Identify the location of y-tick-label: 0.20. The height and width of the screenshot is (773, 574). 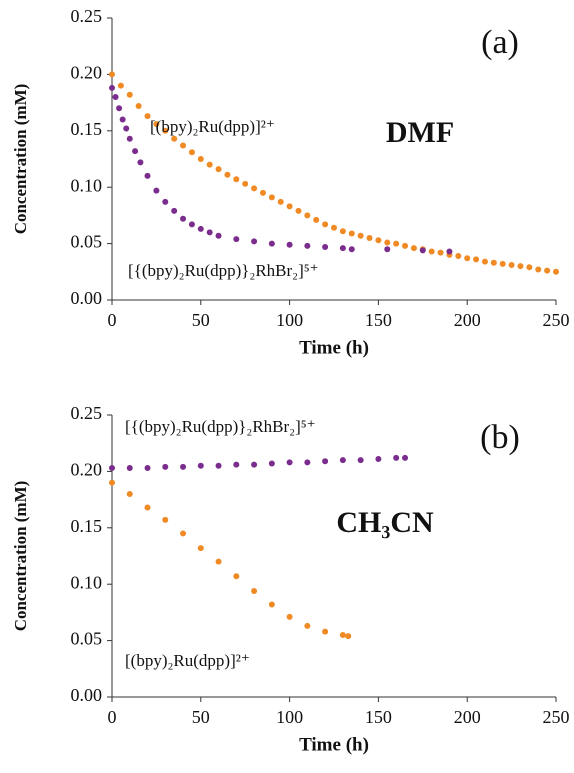
(87, 73).